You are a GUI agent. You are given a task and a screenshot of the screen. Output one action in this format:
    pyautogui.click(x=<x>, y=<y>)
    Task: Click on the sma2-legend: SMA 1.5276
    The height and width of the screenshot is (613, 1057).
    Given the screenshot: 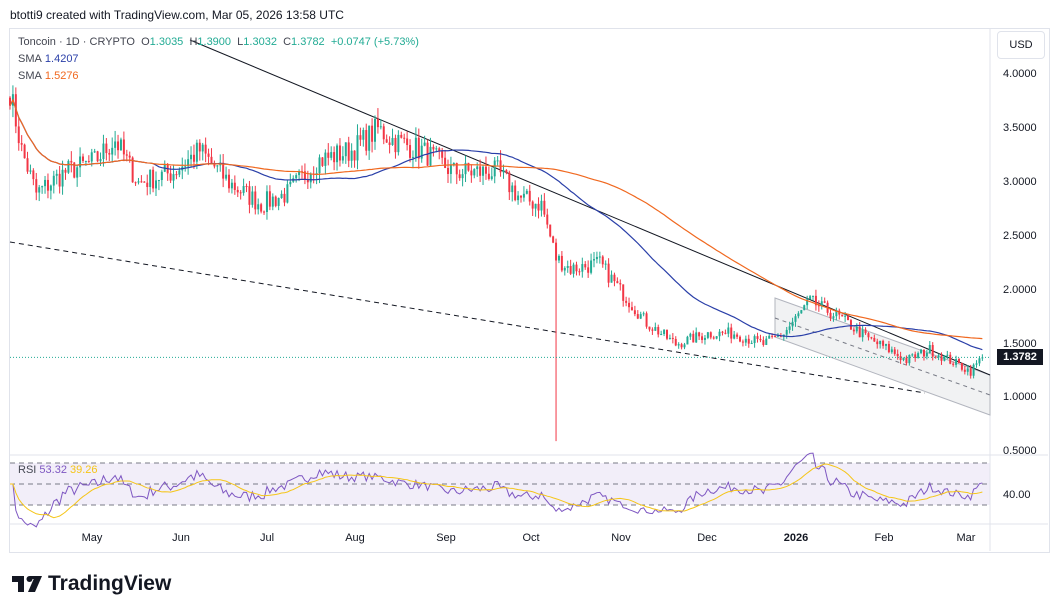 What is the action you would take?
    pyautogui.click(x=48, y=76)
    